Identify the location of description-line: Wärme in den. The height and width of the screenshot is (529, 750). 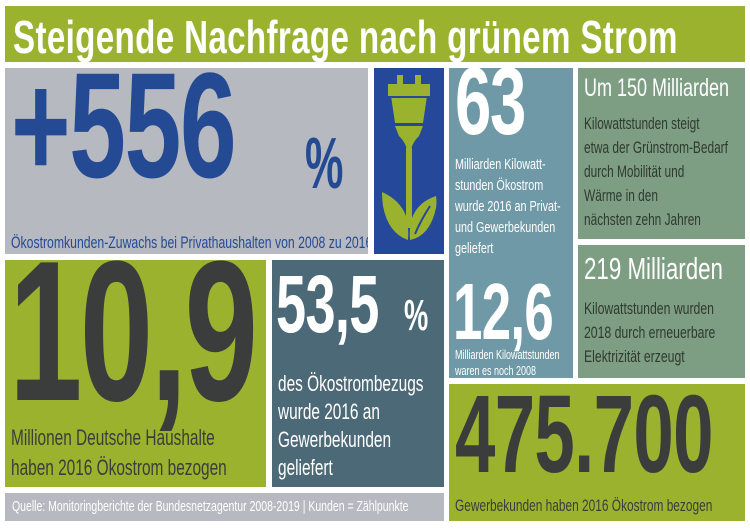
(621, 196).